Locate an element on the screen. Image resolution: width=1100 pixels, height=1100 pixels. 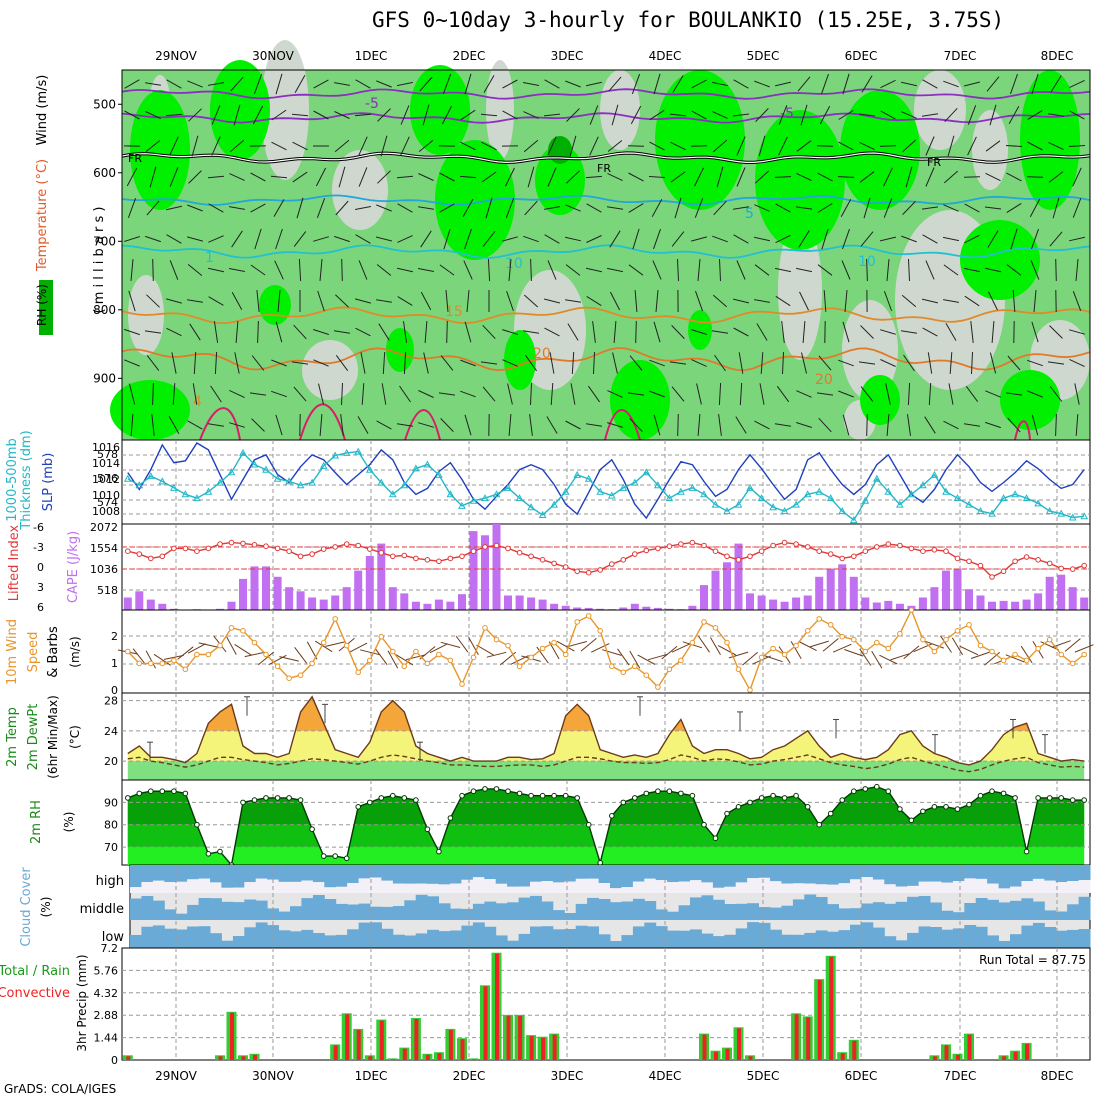
date-label-top: 29NOV is located at coordinates (176, 56).